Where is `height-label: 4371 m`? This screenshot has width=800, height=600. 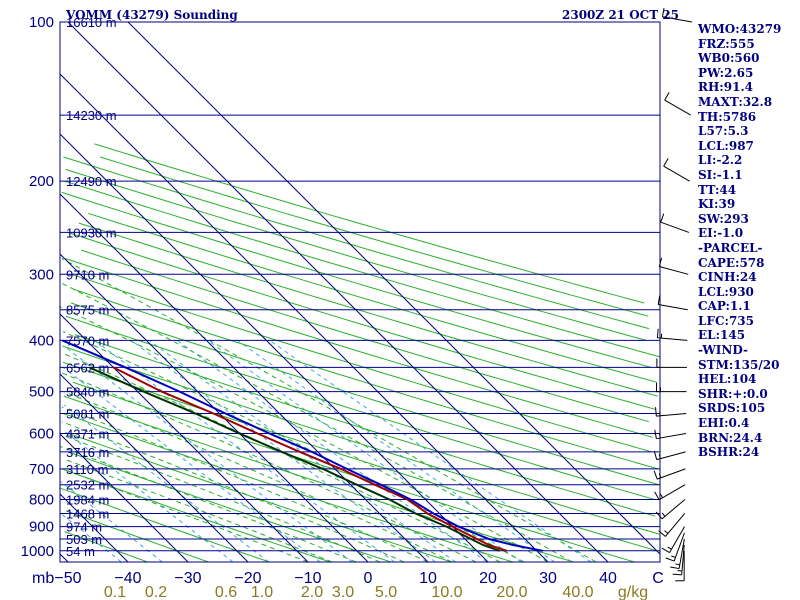 height-label: 4371 m is located at coordinates (87, 433).